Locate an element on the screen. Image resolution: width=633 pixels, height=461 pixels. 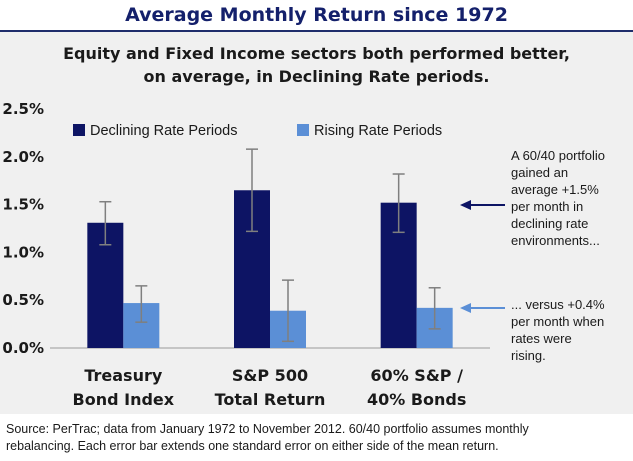
title-bar: Average Monthly Return since 1972 is located at coordinates (316, 16).